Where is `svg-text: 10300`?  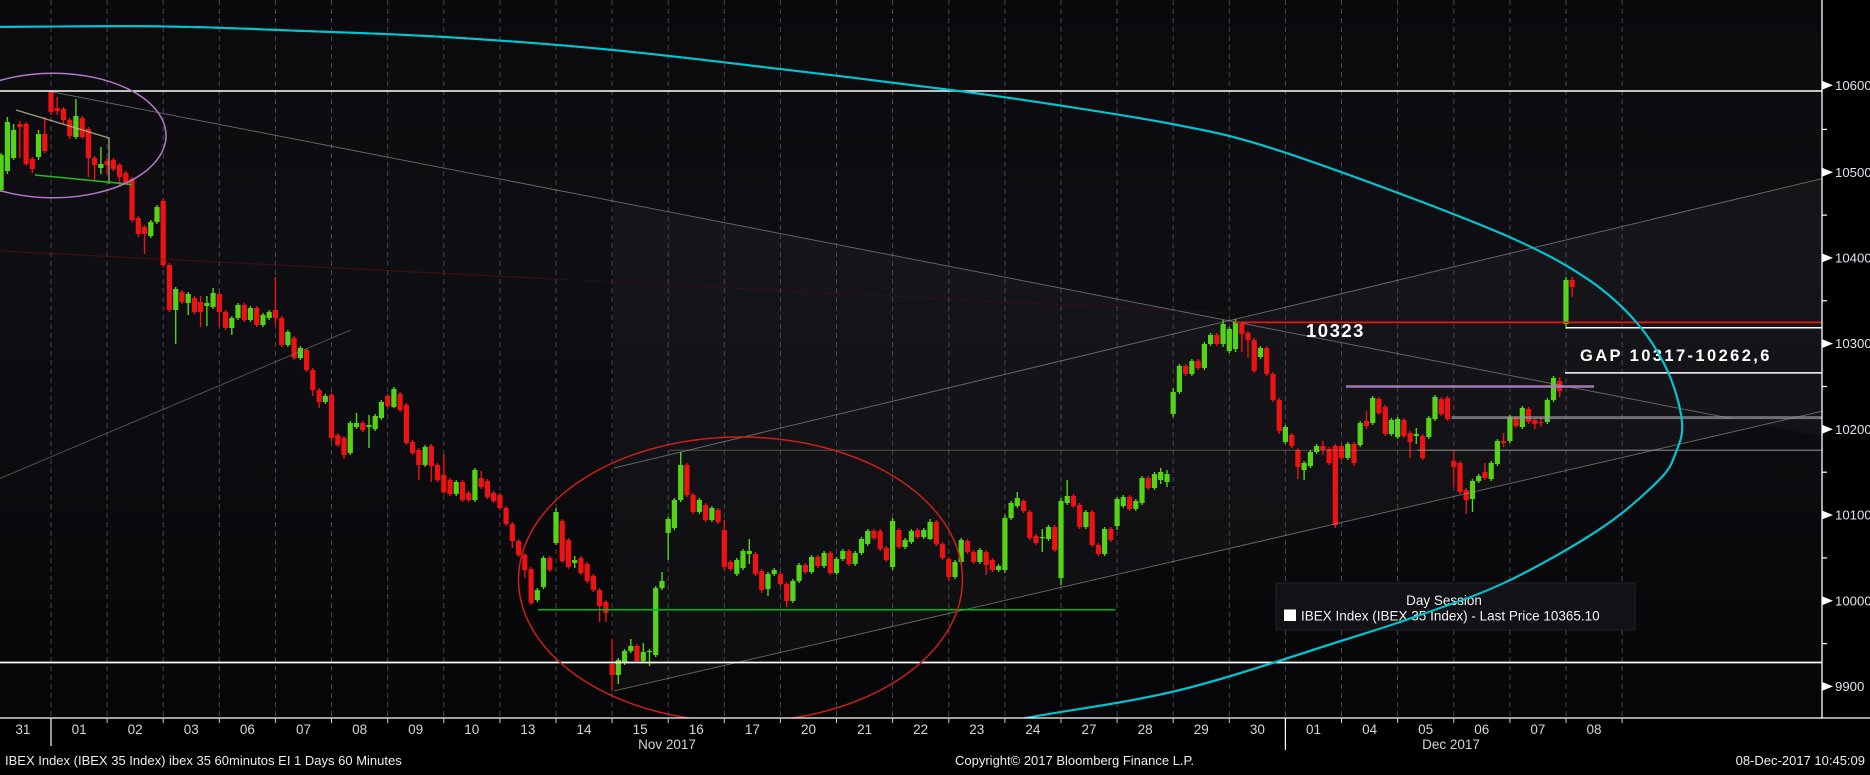
svg-text: 10300 is located at coordinates (1852, 343).